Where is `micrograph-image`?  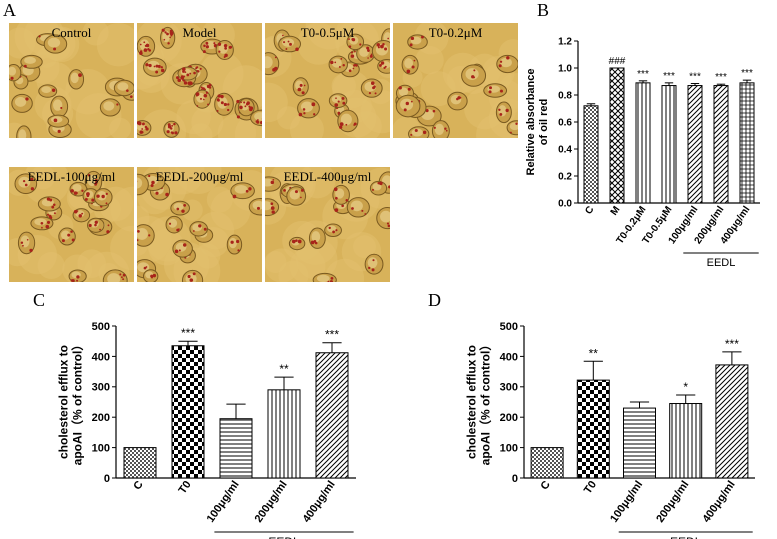 micrograph-image is located at coordinates (455, 80).